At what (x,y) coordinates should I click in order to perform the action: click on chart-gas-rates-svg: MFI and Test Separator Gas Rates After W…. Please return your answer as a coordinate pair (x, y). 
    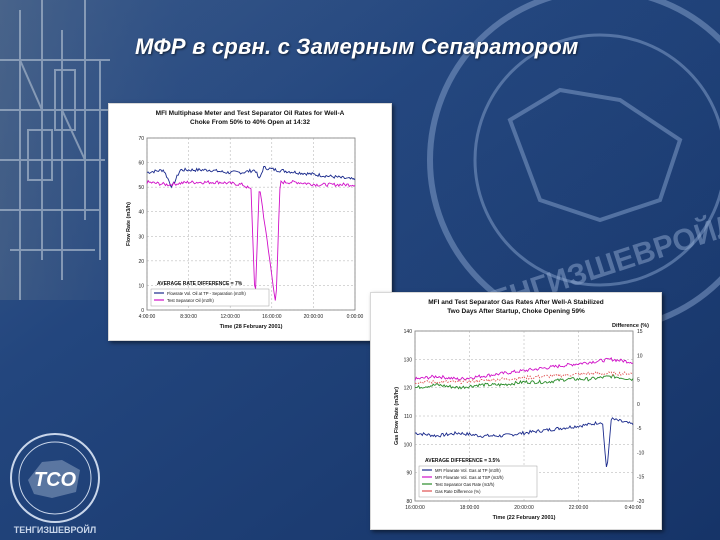
    Looking at the image, I should click on (521, 410).